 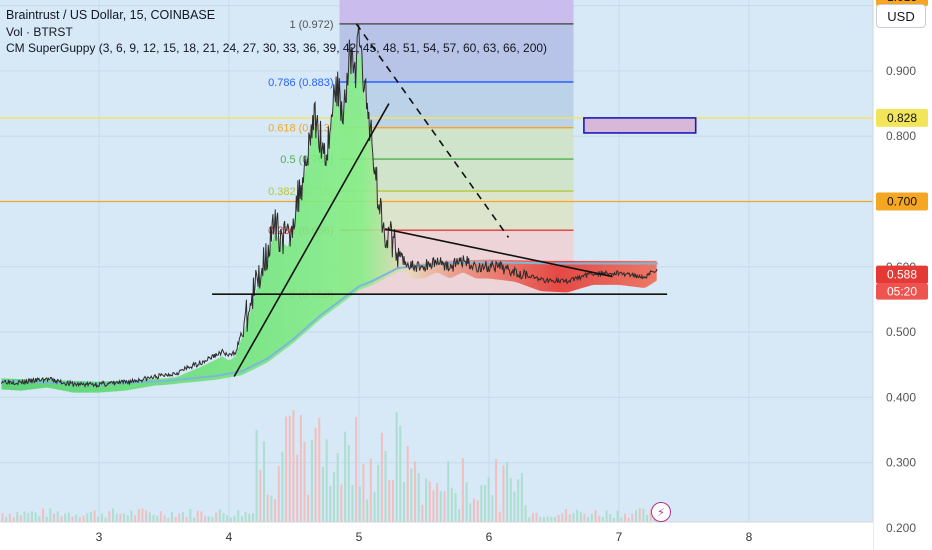 What do you see at coordinates (901, 463) in the screenshot?
I see `y-tick-label: 0.300` at bounding box center [901, 463].